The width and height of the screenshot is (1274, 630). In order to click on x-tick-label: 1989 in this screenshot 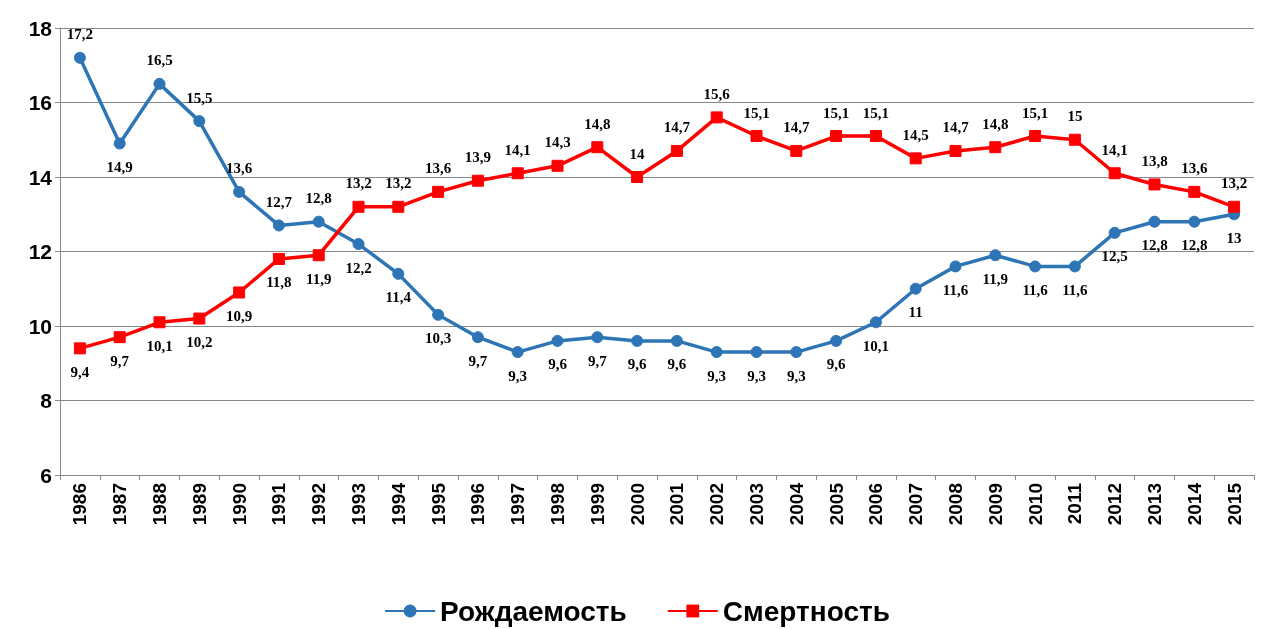, I will do `click(199, 504)`.